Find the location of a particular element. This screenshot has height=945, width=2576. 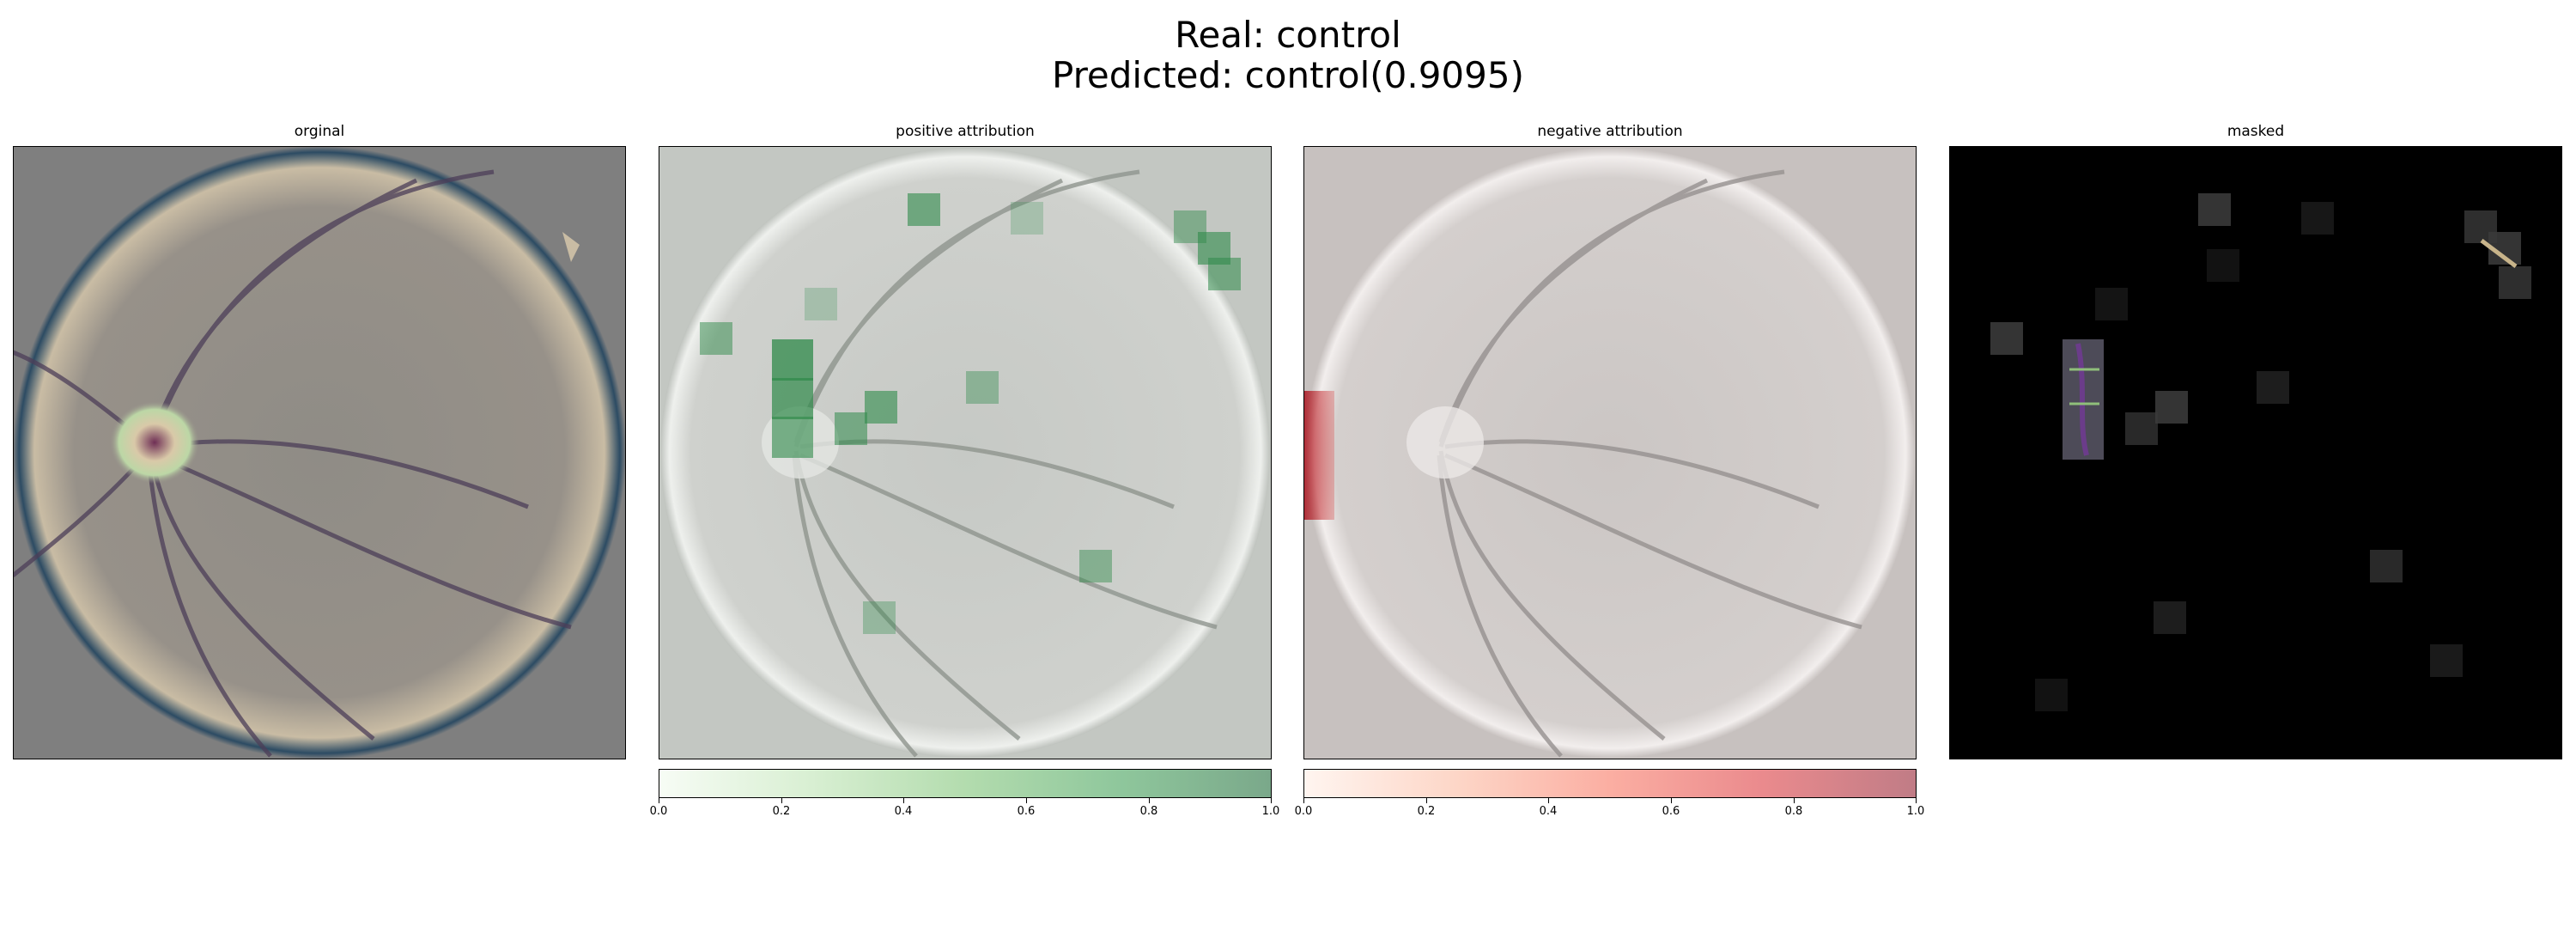

positive-colorbar-tick-label: 1.0 is located at coordinates (1270, 811).